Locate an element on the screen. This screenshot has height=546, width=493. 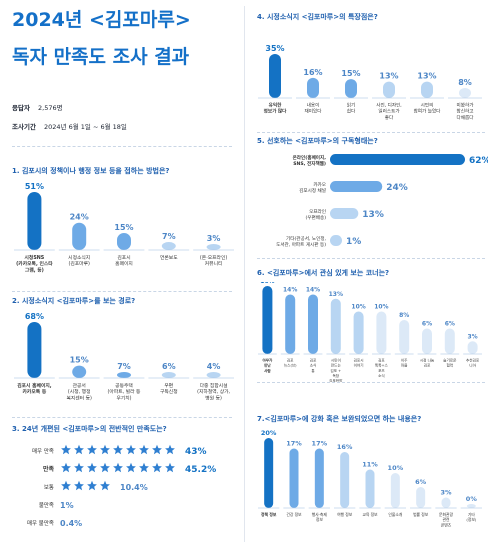
value-label-q7-6: 6% is located at coordinates (421, 482).